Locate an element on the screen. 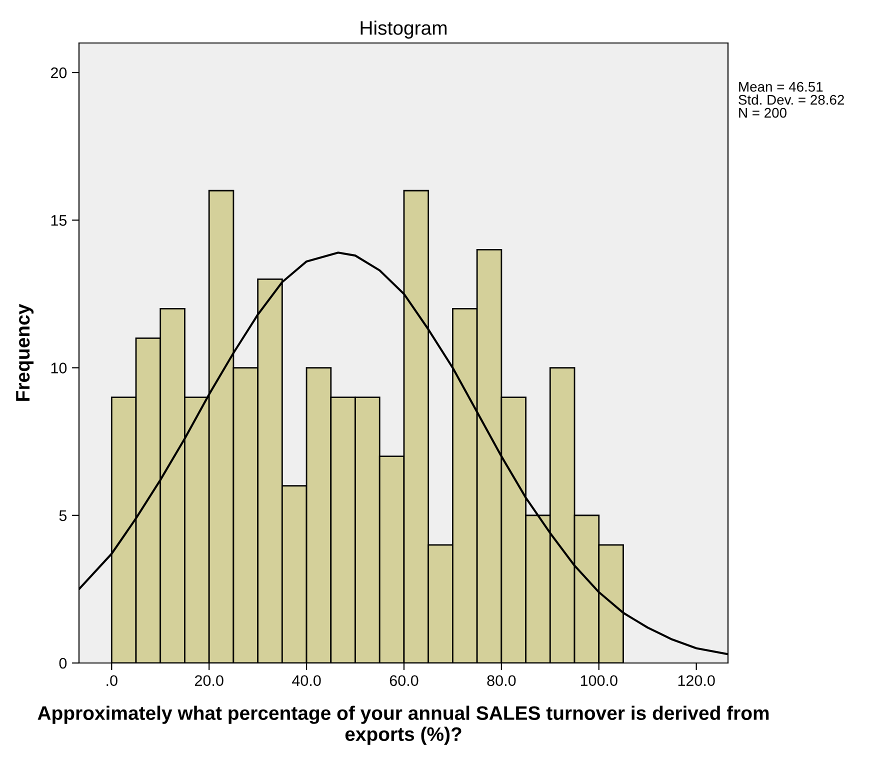 The width and height of the screenshot is (872, 760). y-tick-label: 5 is located at coordinates (63, 516).